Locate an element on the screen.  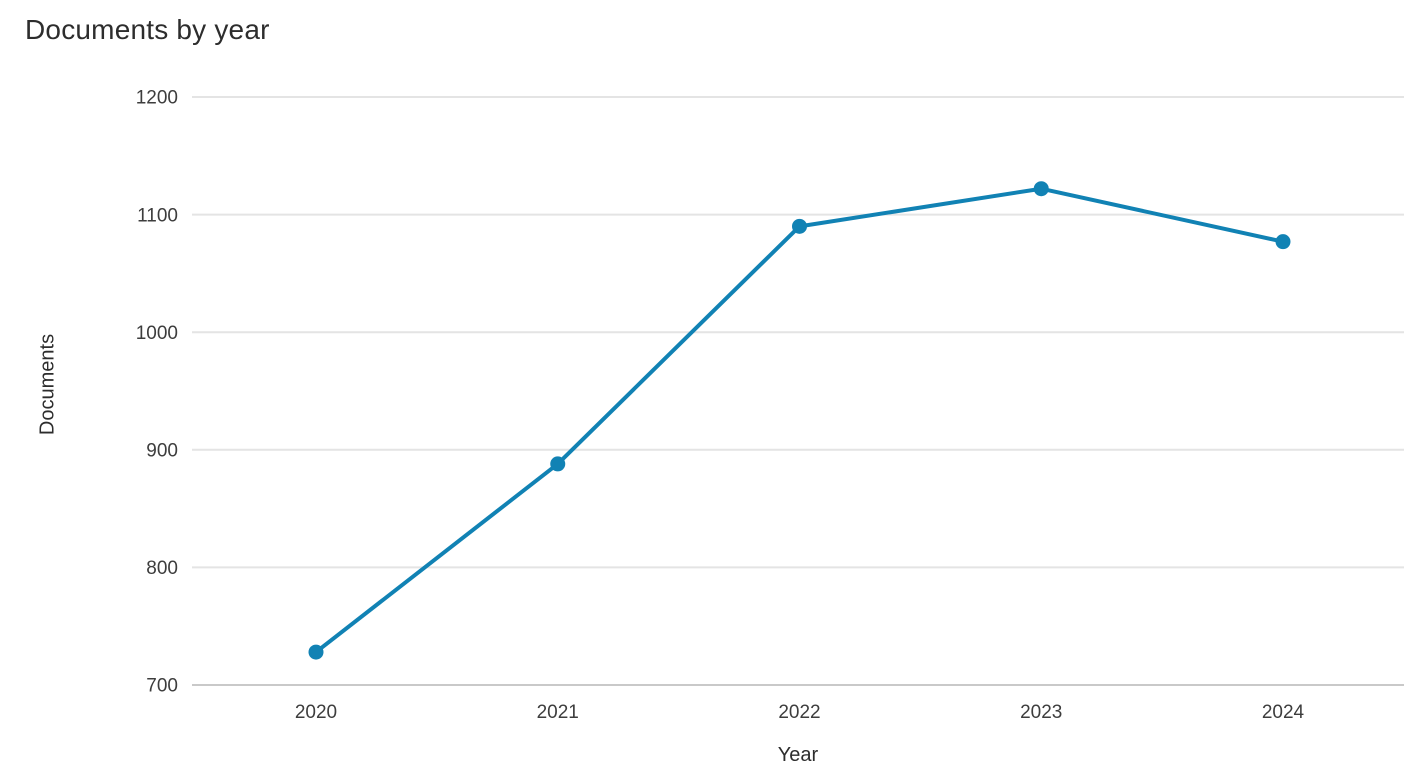
x-tick-label: 2023 is located at coordinates (1041, 712).